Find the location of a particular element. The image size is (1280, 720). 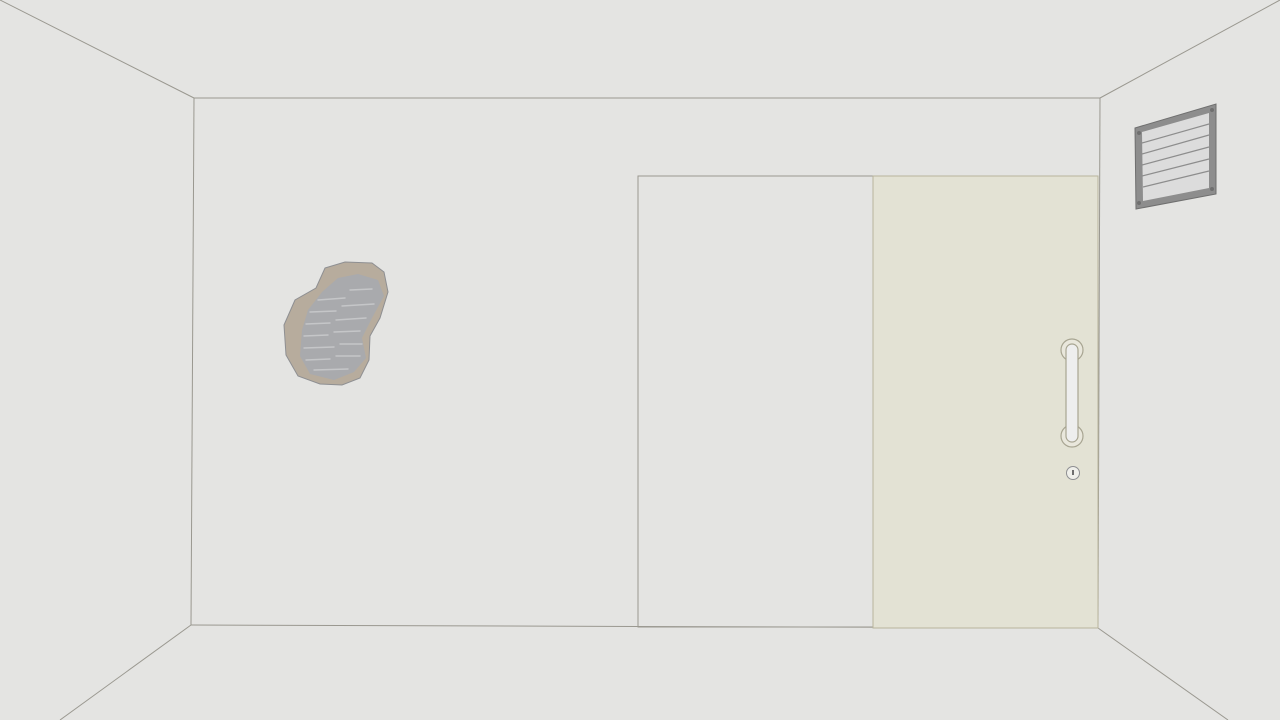

hole-stone-texture is located at coordinates (339, 329).